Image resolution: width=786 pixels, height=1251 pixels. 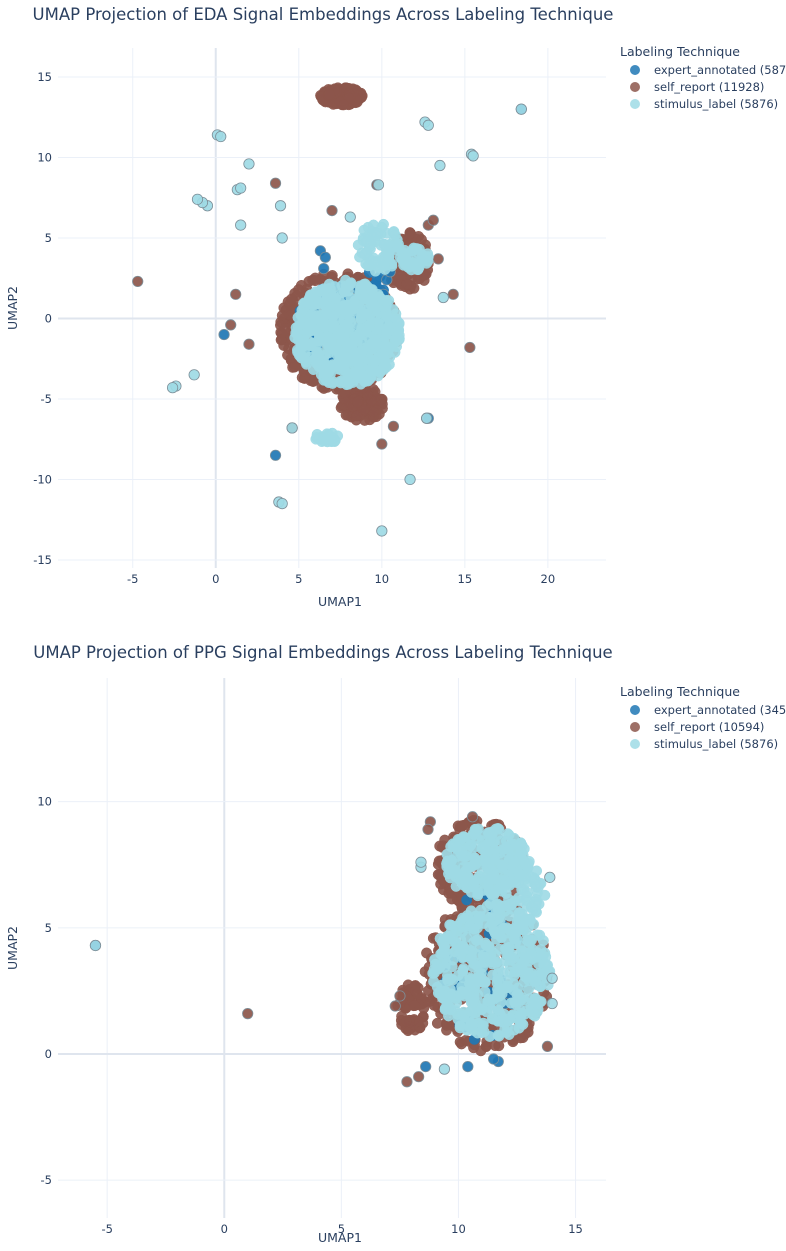 I want to click on x-tick-label: 0, so click(x=224, y=1229).